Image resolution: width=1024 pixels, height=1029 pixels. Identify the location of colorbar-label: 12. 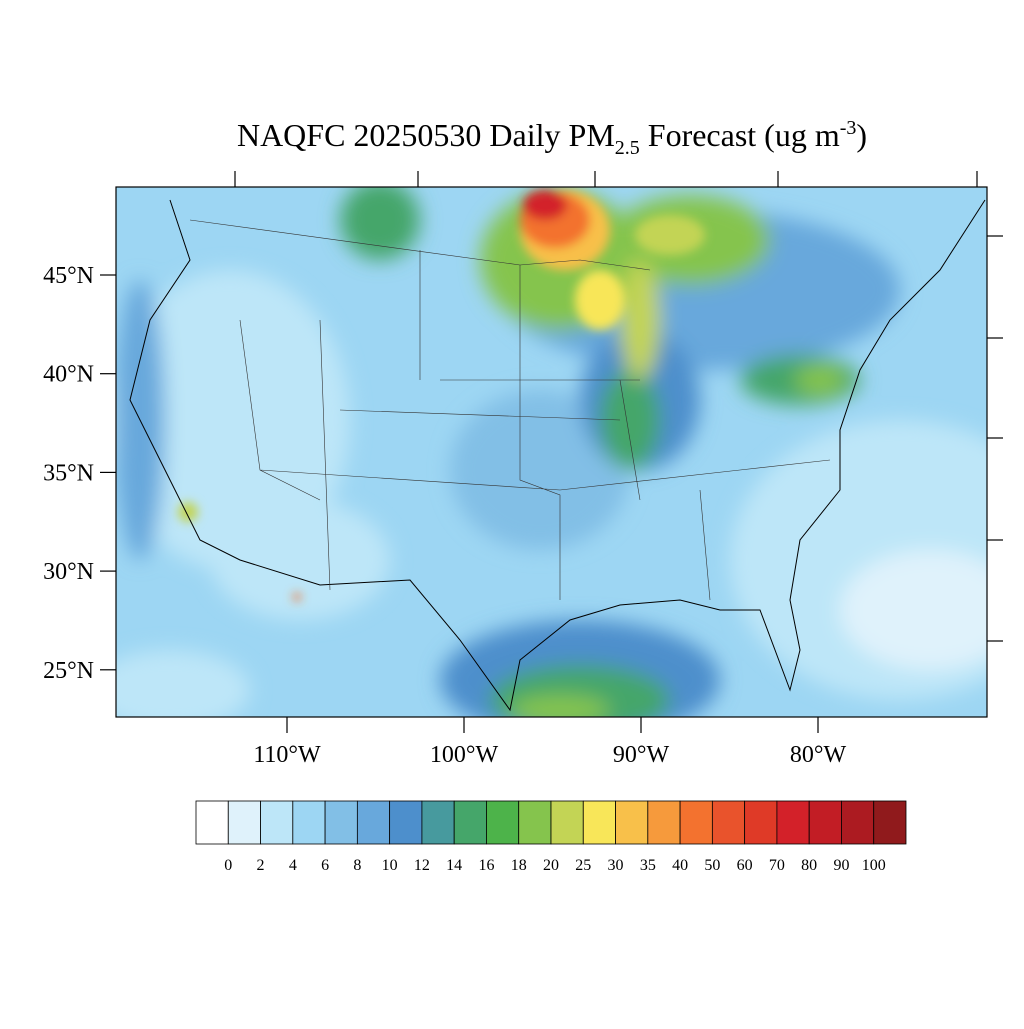
(422, 865).